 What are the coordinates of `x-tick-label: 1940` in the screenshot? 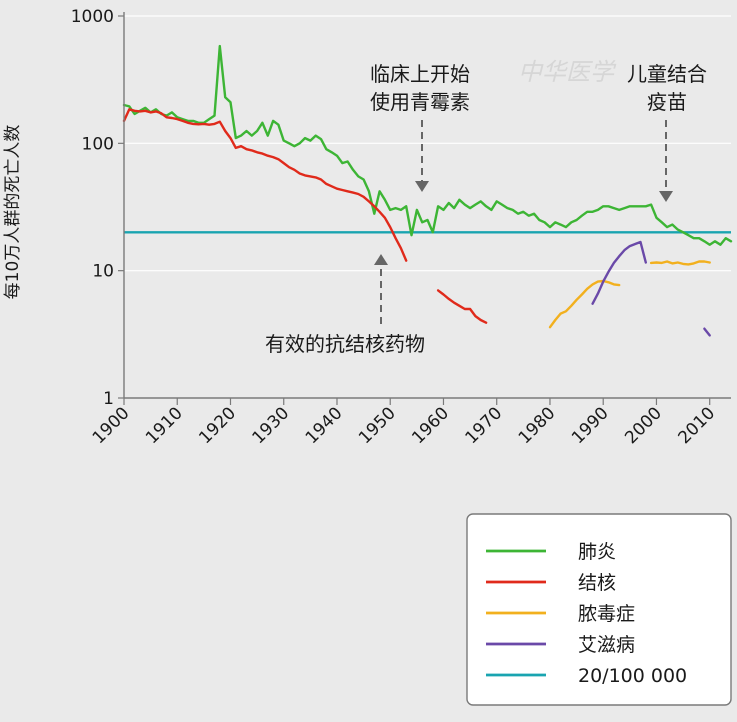 It's located at (324, 425).